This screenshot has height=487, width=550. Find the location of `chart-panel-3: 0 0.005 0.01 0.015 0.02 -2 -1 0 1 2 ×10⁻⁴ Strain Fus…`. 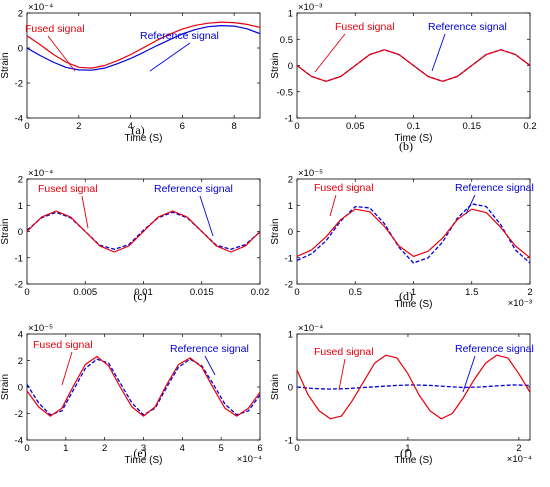

chart-panel-3: 0 0.005 0.01 0.015 0.02 -2 -1 0 1 2 ×10⁻⁴ Strain Fus… is located at coordinates (134, 235).